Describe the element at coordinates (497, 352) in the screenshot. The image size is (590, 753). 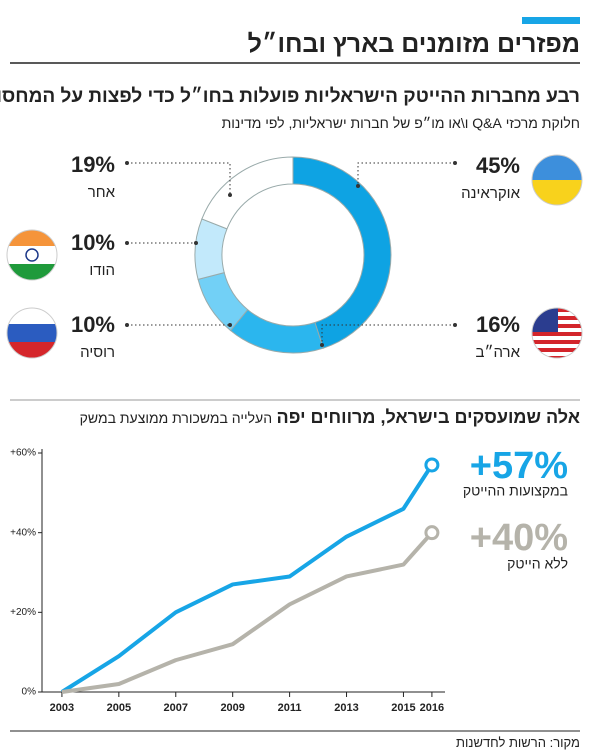
I see `category-label: ארה״ב` at that location.